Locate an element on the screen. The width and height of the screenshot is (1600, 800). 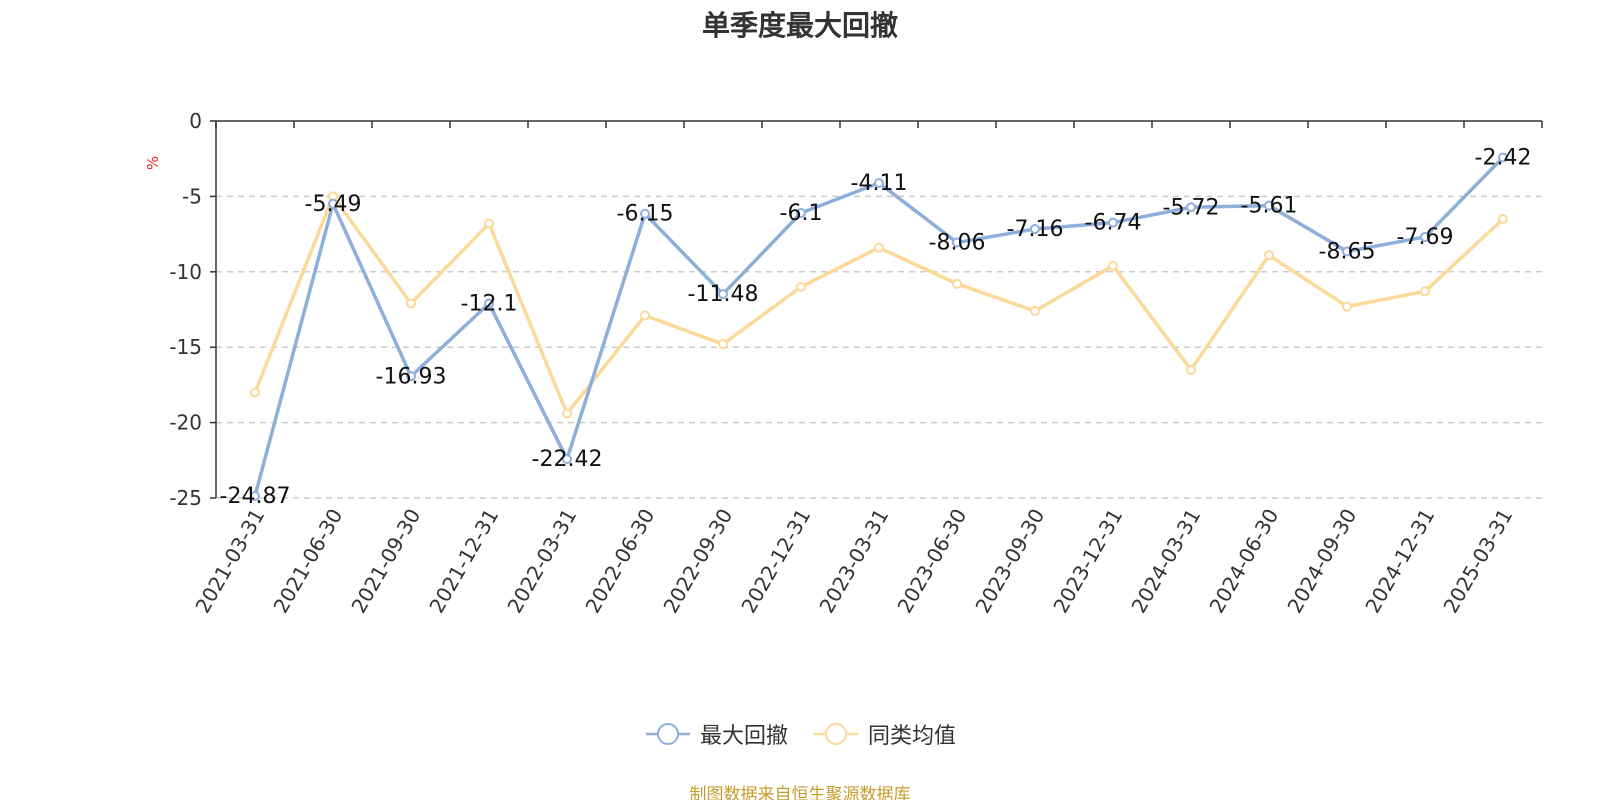
x-tick-label: 2022-03-31 is located at coordinates (541, 561).